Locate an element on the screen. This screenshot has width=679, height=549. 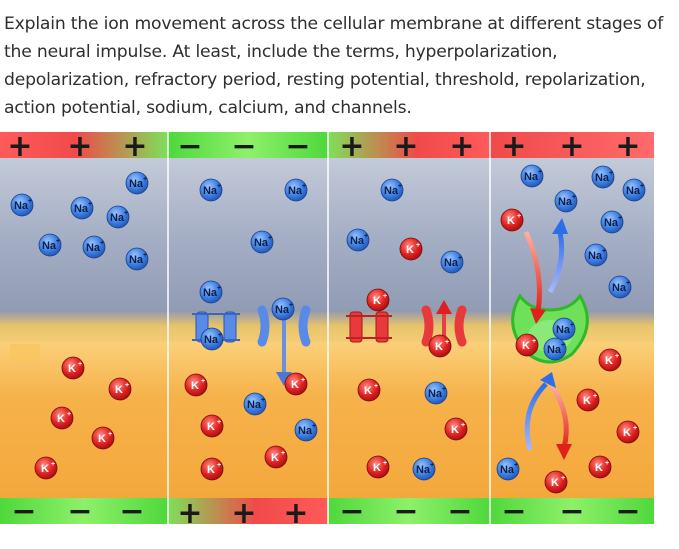
panel-3-bottom-band is located at coordinates (409, 511).